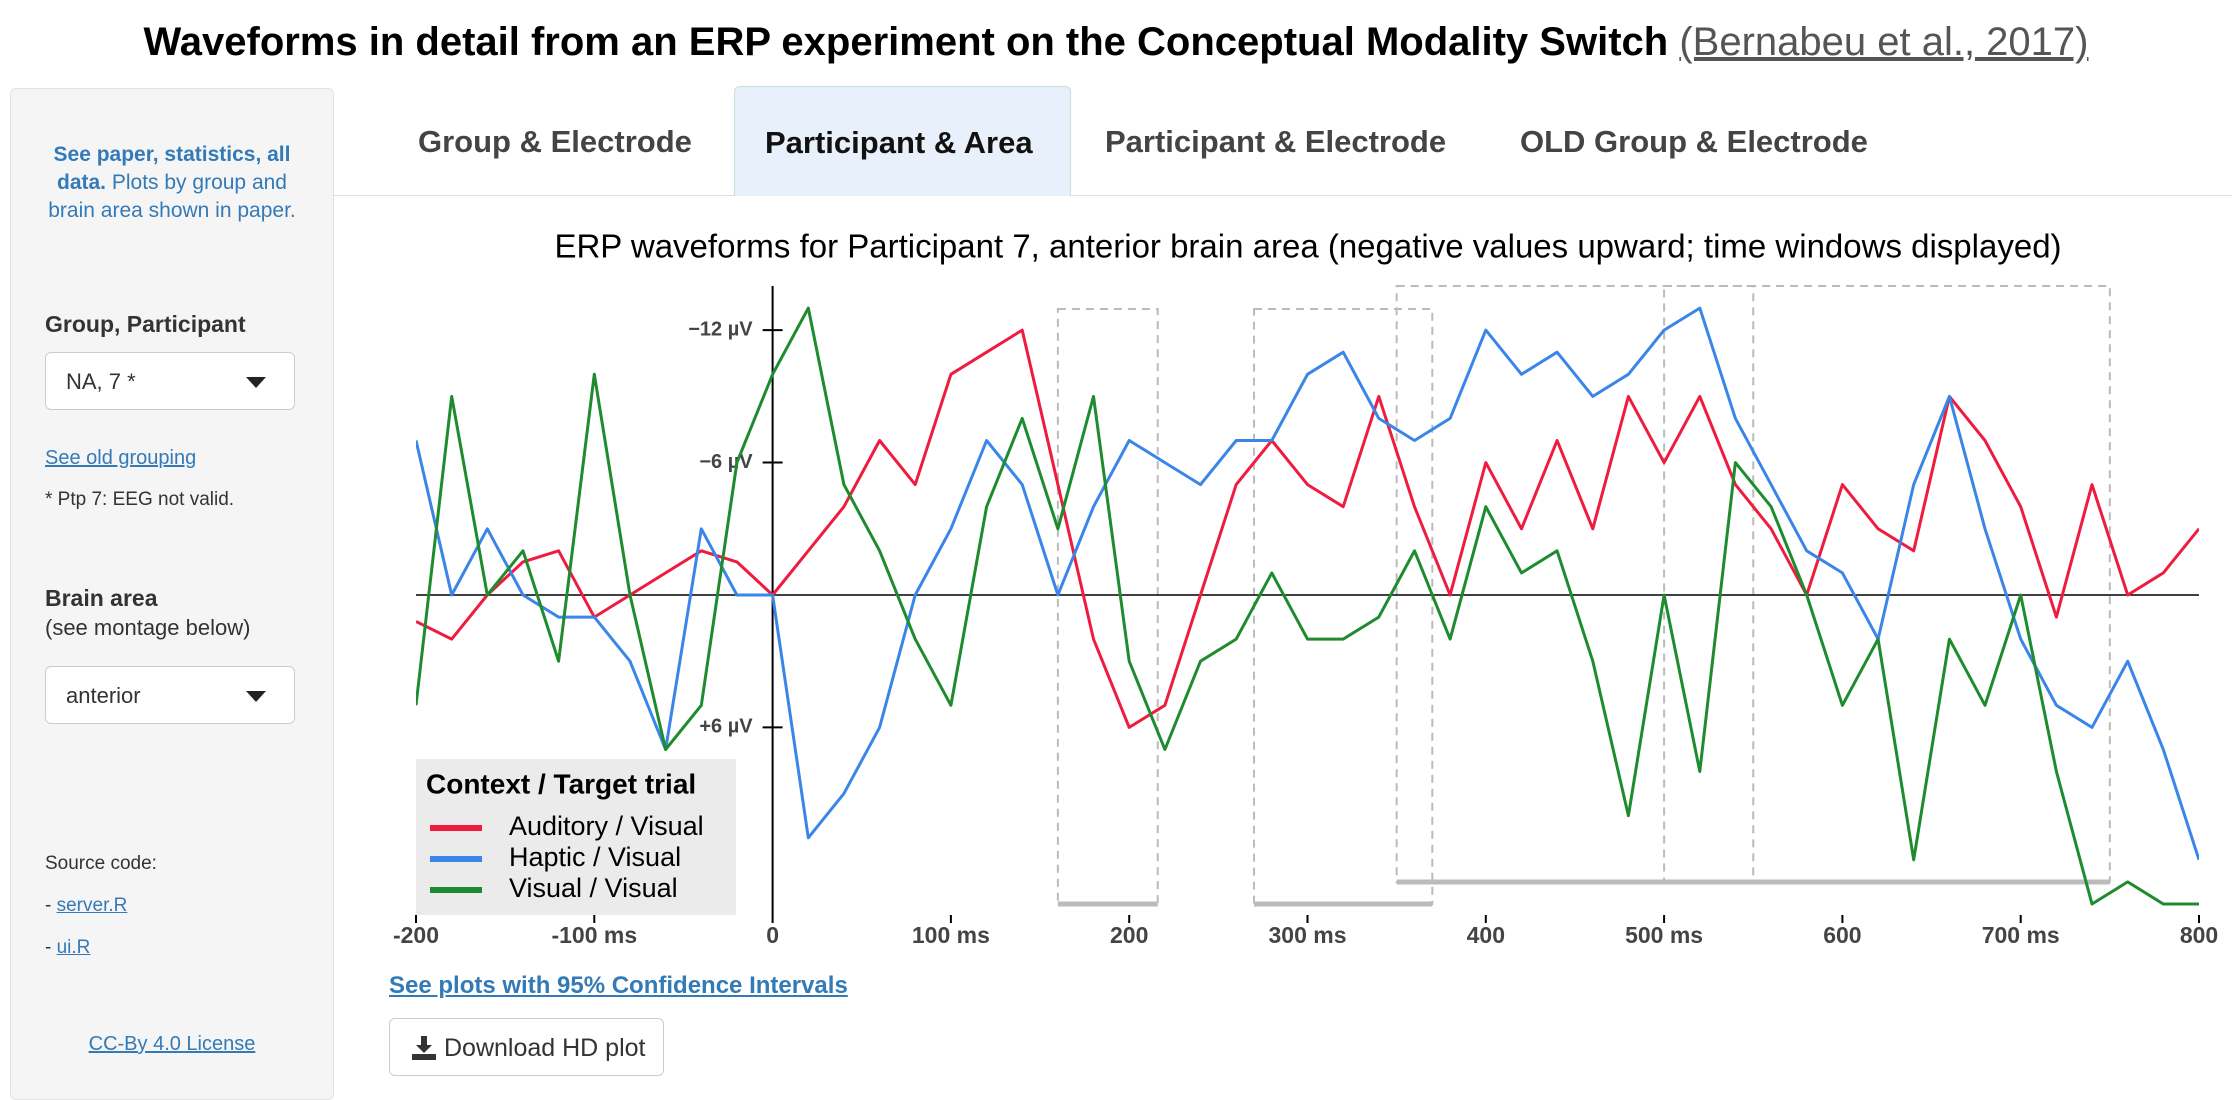 The width and height of the screenshot is (2232, 1100). What do you see at coordinates (951, 935) in the screenshot?
I see `x-tick-label: 100 ms` at bounding box center [951, 935].